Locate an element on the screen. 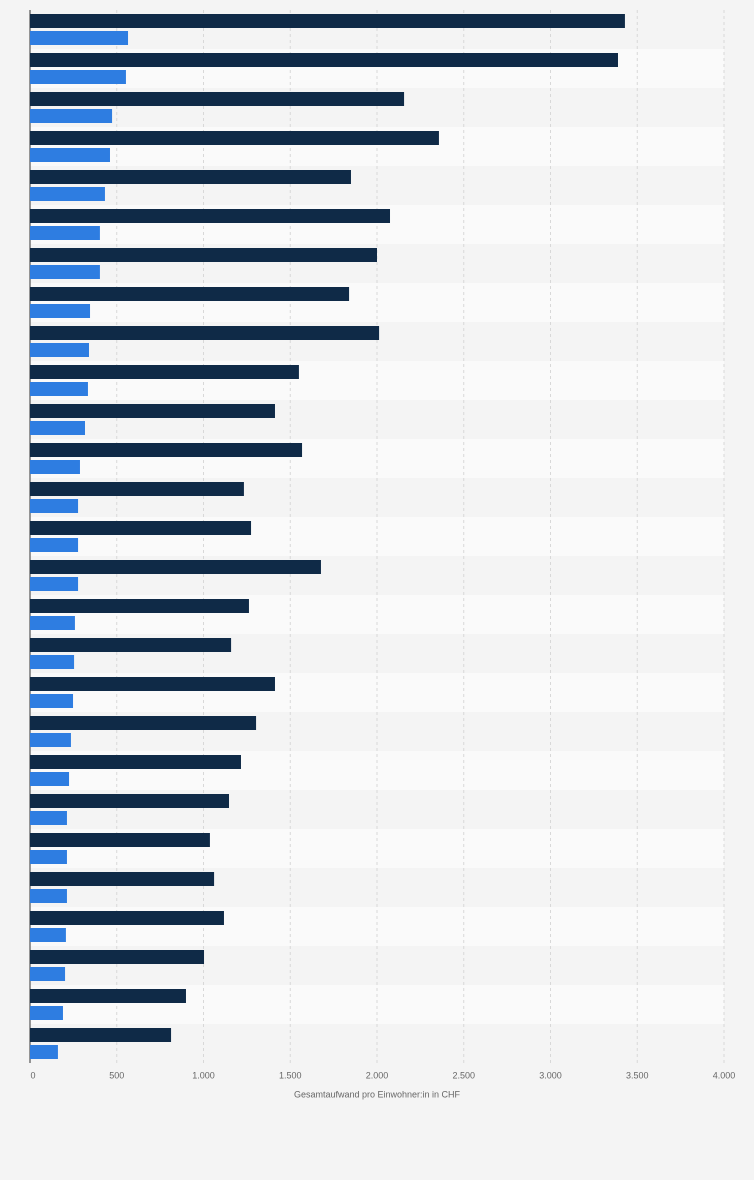 The height and width of the screenshot is (1180, 754). x-tick-label: 0 is located at coordinates (32, 1075).